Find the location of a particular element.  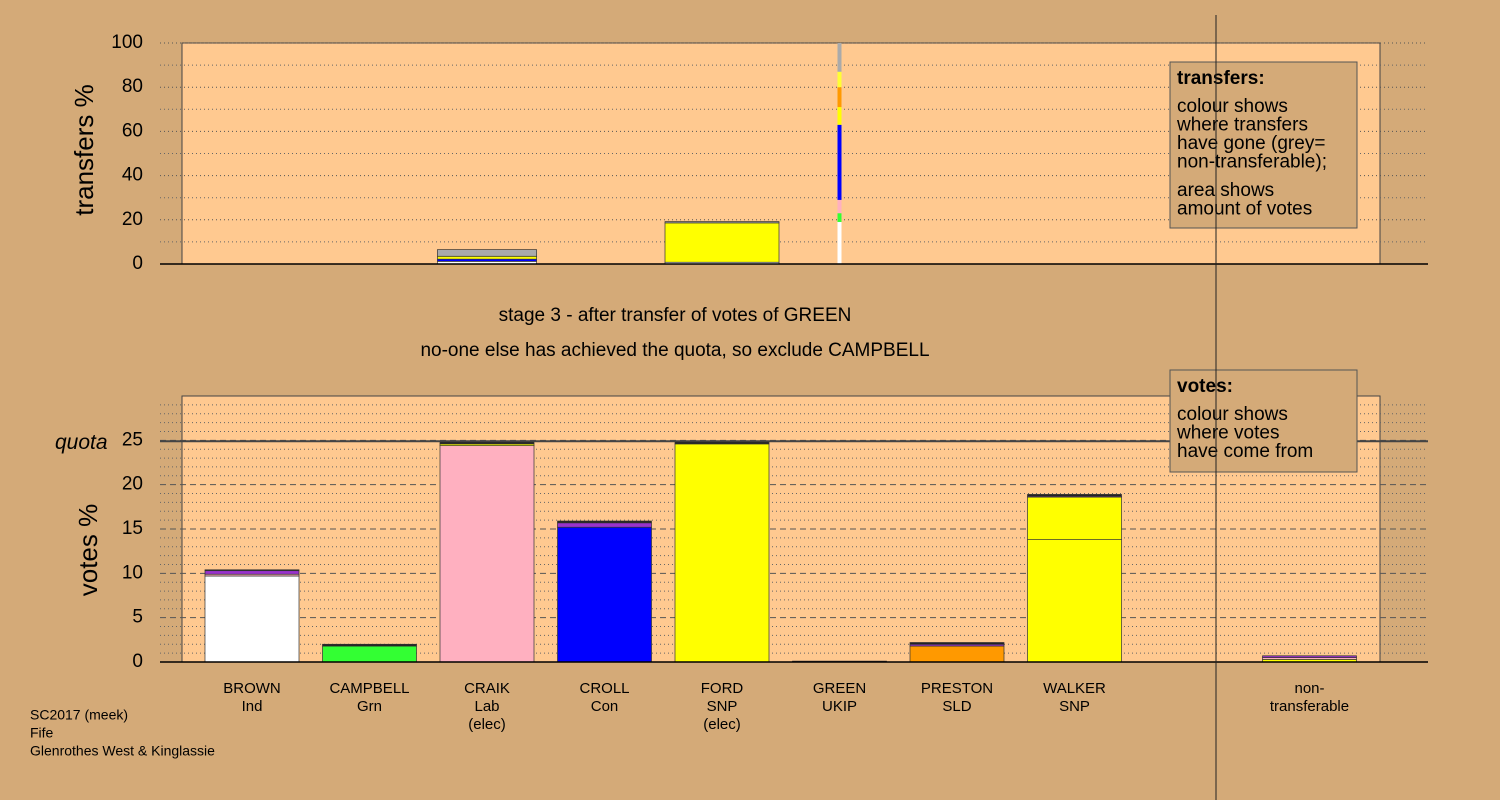

y-tick-label: 40 is located at coordinates (132, 175).